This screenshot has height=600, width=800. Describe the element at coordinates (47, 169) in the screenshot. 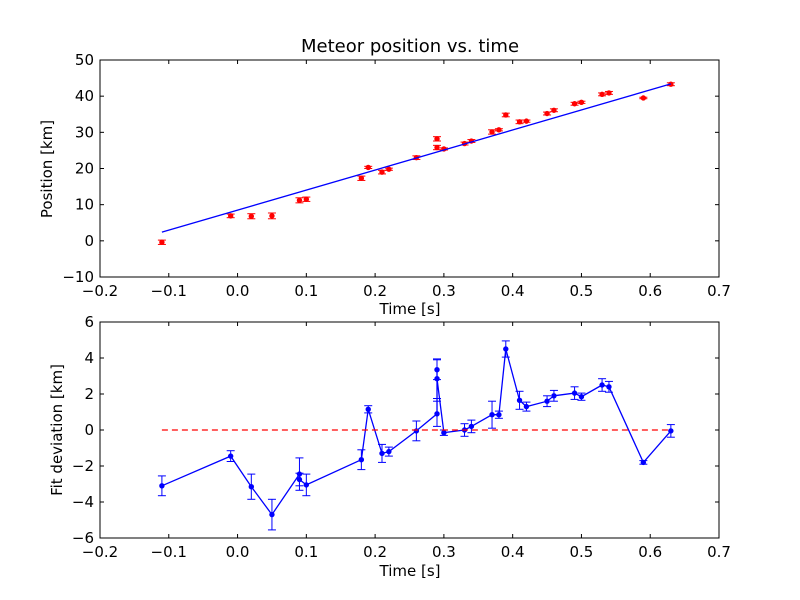

I see `y-axis-label: Position [km]` at that location.